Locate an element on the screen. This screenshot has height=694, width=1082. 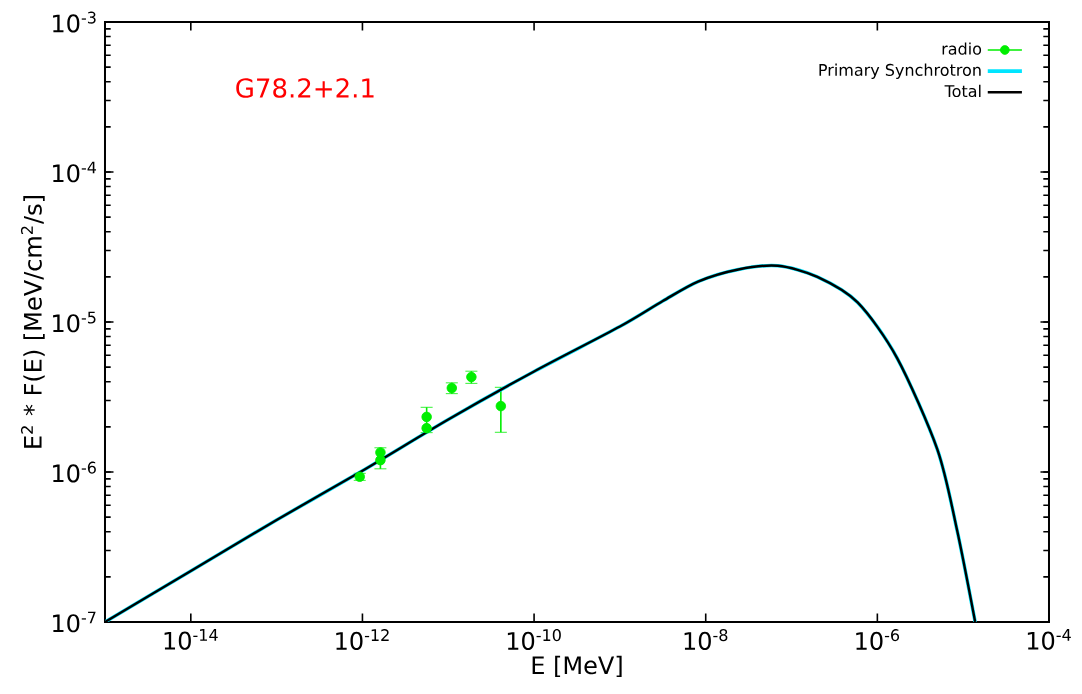
y-tick-label: 10$^{-4}$ is located at coordinates (75, 172).